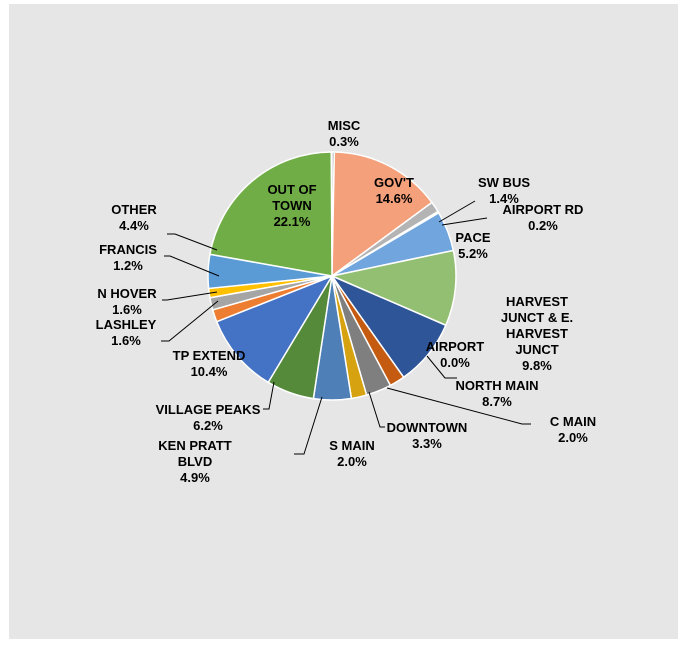  Describe the element at coordinates (394, 190) in the screenshot. I see `slice-label: GOV'T 14.6%` at that location.